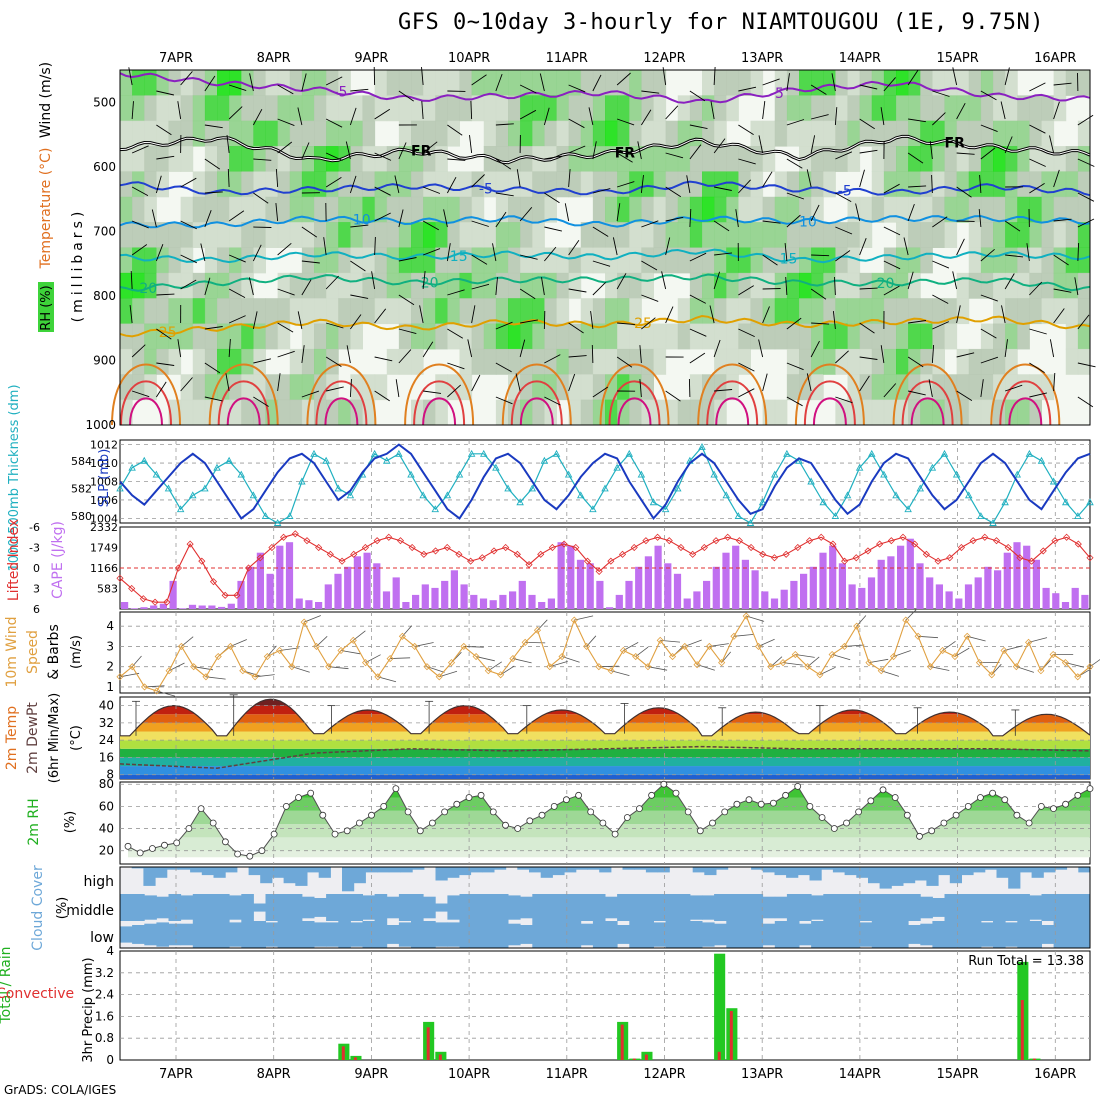 The width and height of the screenshot is (1100, 1100). I want to click on ylabel-rh-units: (%), so click(70, 822).